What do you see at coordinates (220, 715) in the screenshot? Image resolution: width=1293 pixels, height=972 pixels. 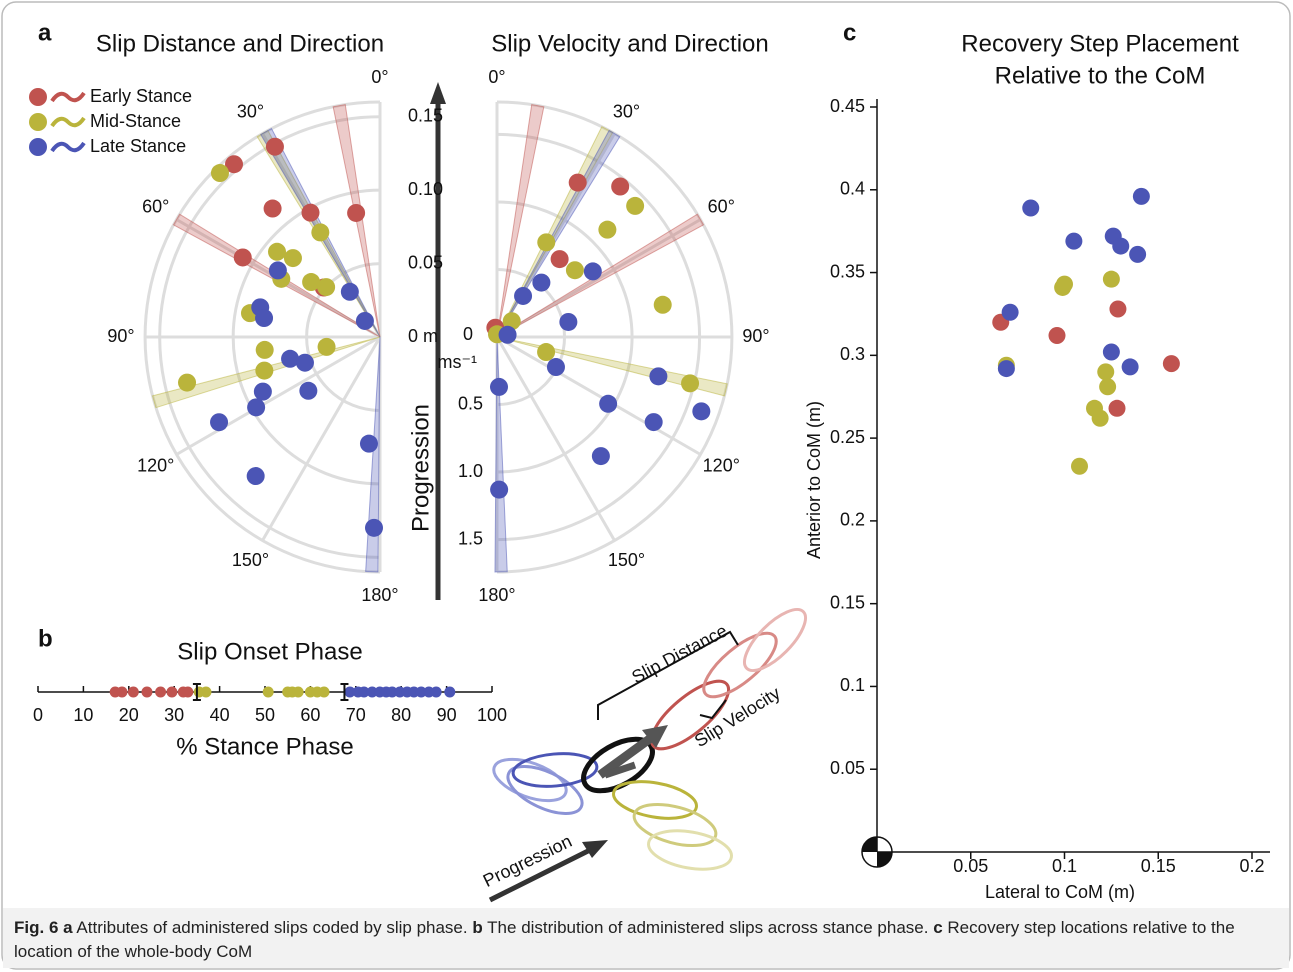 I see `x-tick-label: 40` at bounding box center [220, 715].